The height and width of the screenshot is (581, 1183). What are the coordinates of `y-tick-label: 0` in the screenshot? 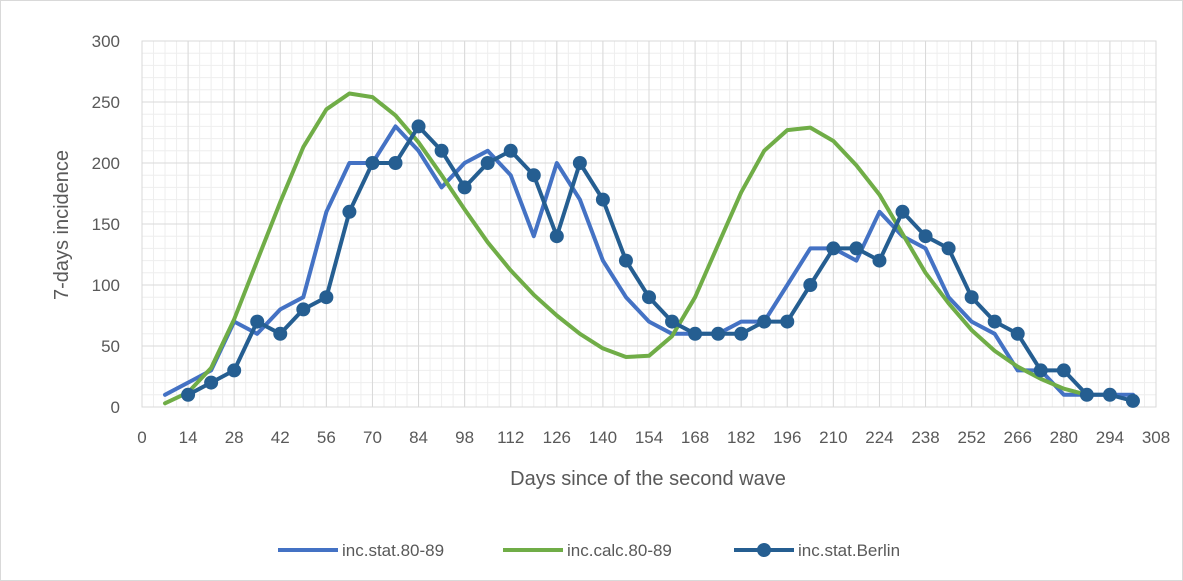 It's located at (115, 407).